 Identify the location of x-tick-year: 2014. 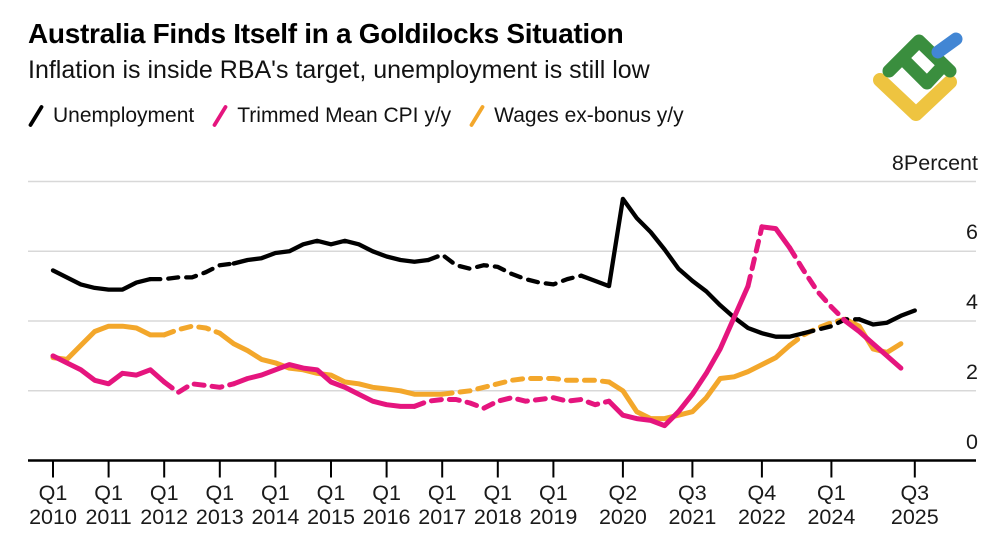
(275, 517).